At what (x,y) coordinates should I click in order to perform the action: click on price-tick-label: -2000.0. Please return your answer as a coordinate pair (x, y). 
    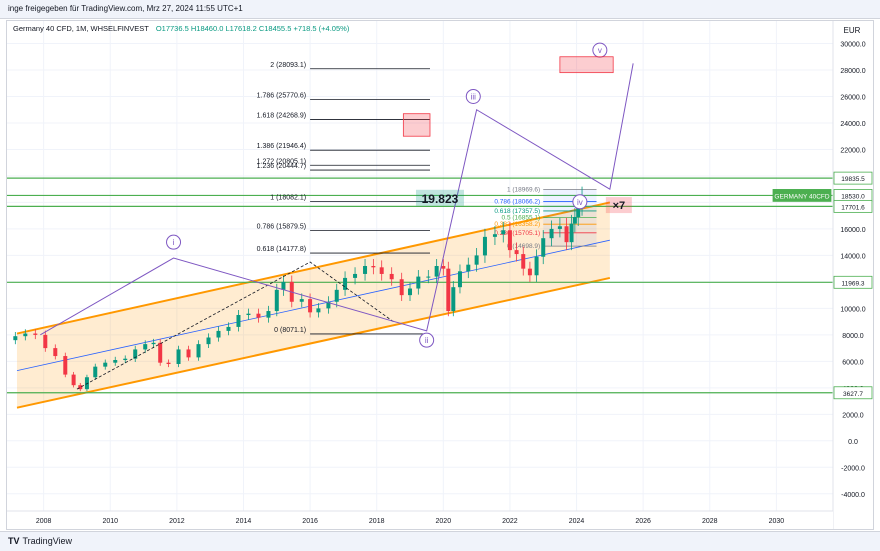
    Looking at the image, I should click on (853, 468).